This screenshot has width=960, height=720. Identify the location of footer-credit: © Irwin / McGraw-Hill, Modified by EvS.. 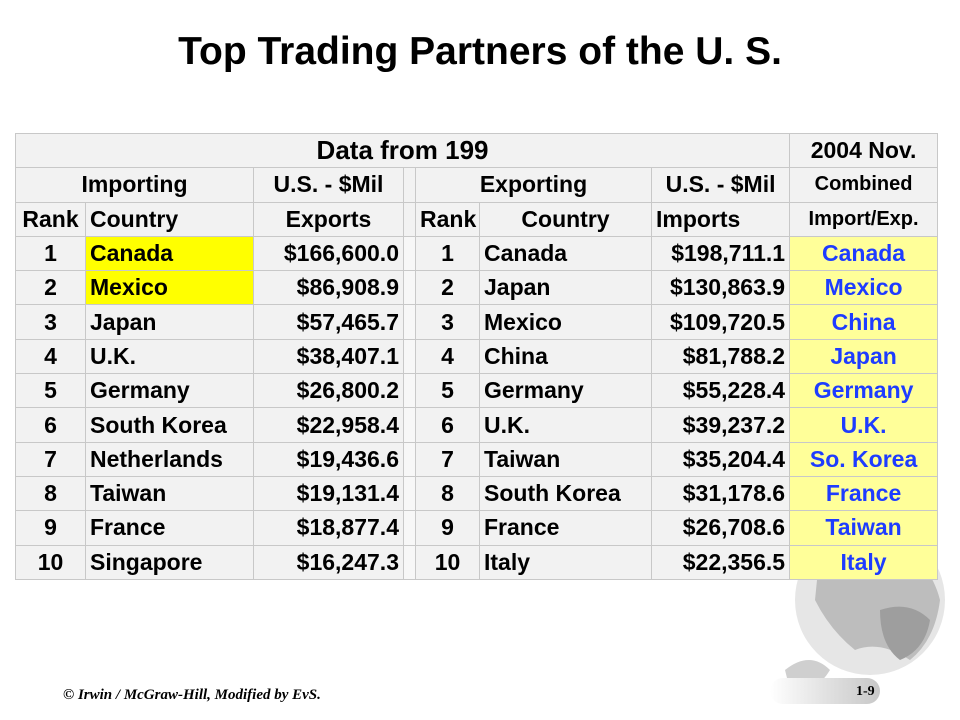
(192, 695).